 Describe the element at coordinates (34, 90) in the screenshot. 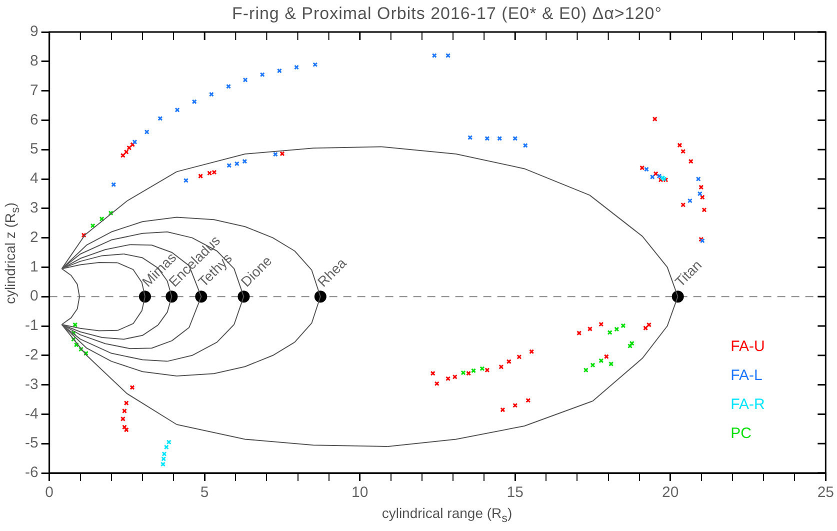

I see `y-tick-label: 7` at that location.